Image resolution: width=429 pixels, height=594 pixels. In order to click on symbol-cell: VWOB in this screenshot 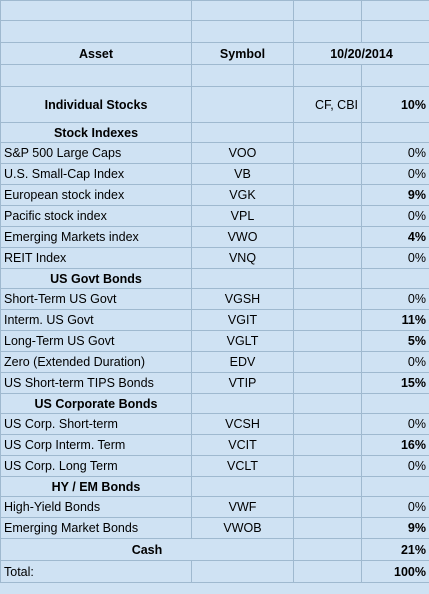, I will do `click(242, 528)`.